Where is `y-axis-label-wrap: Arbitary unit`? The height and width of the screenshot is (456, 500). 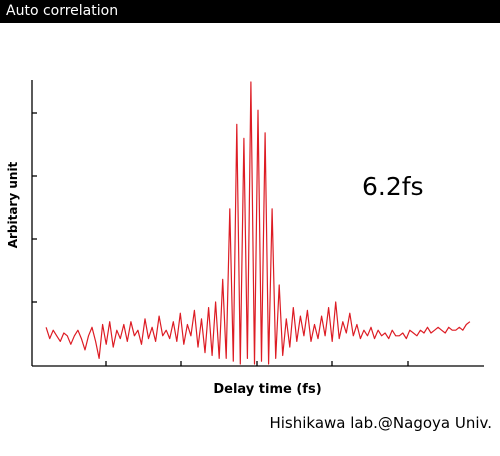
y-axis-label-wrap: Arbitary unit is located at coordinates (13, 205).